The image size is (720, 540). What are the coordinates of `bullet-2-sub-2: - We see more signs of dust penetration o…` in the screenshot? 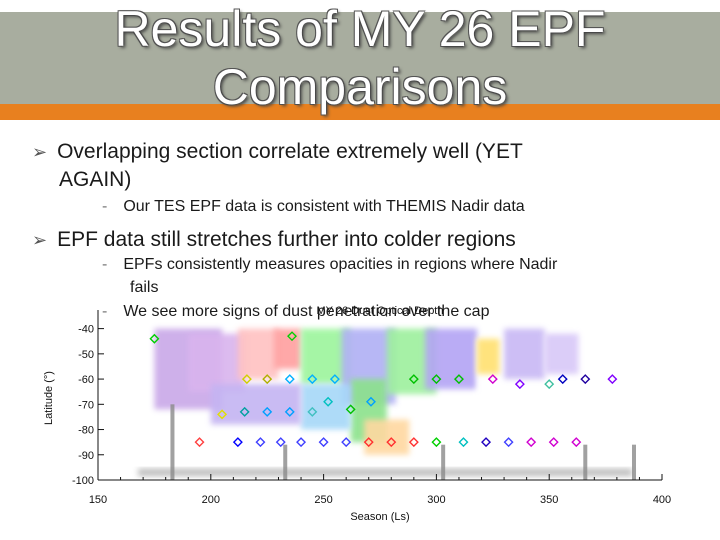 It's located at (295, 312).